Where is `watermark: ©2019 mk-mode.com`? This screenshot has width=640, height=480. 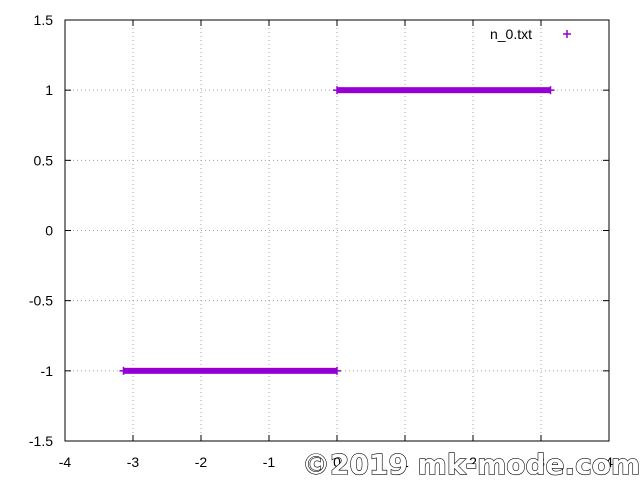
watermark: ©2019 mk-mode.com is located at coordinates (471, 464).